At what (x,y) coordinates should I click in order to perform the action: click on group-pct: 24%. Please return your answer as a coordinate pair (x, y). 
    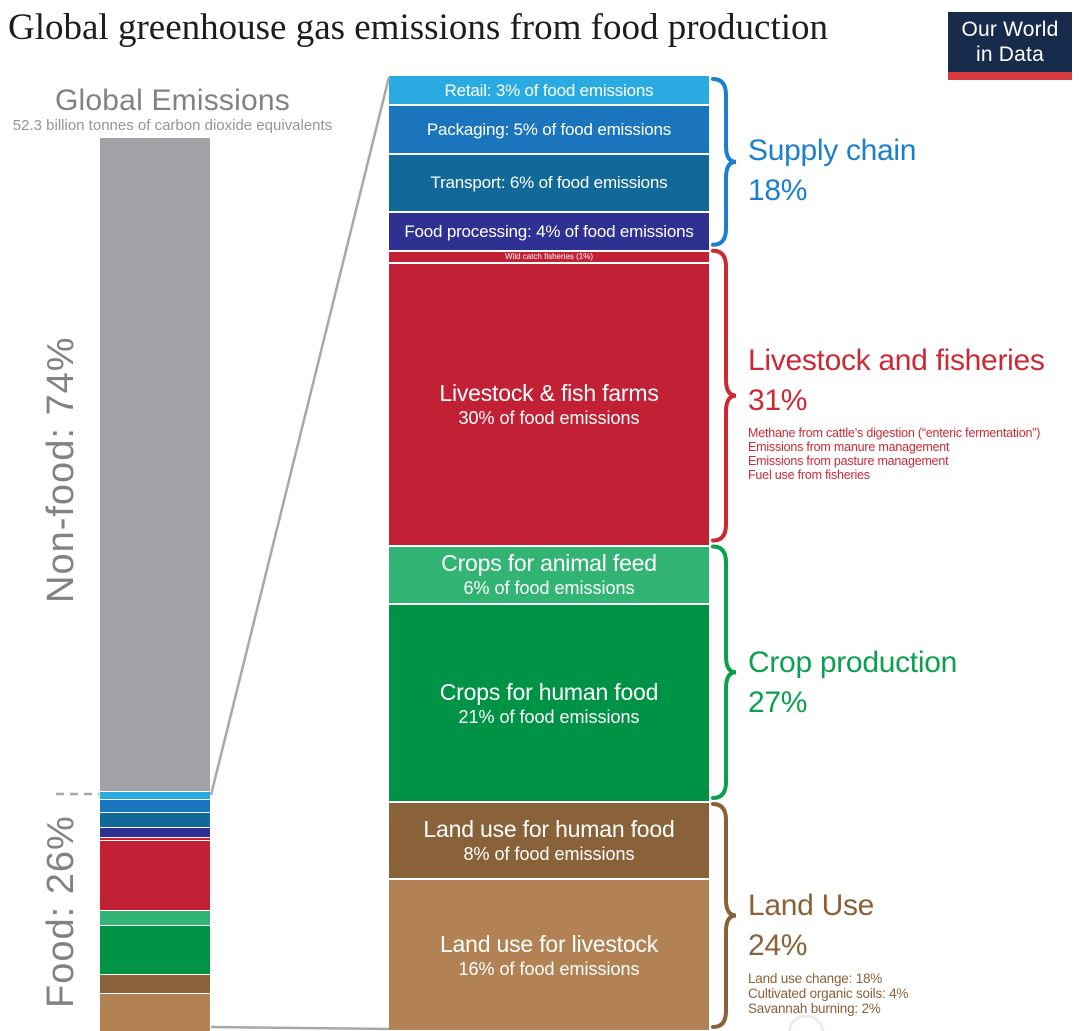
    Looking at the image, I should click on (778, 945).